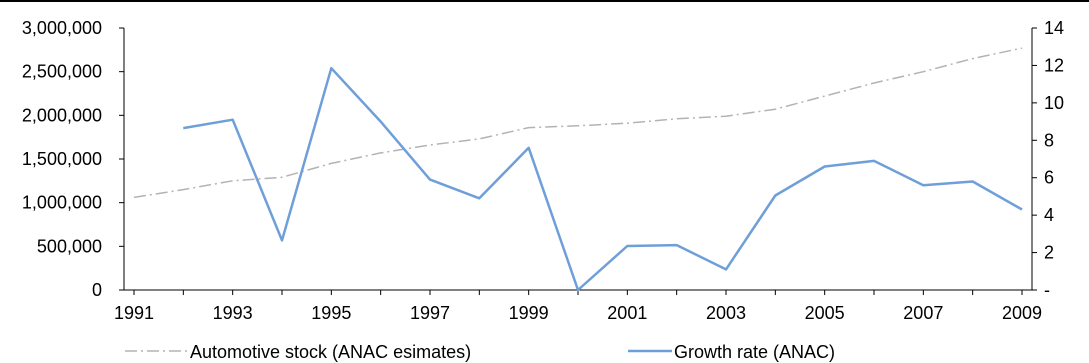  What do you see at coordinates (1049, 140) in the screenshot?
I see `right-tick-label: 8` at bounding box center [1049, 140].